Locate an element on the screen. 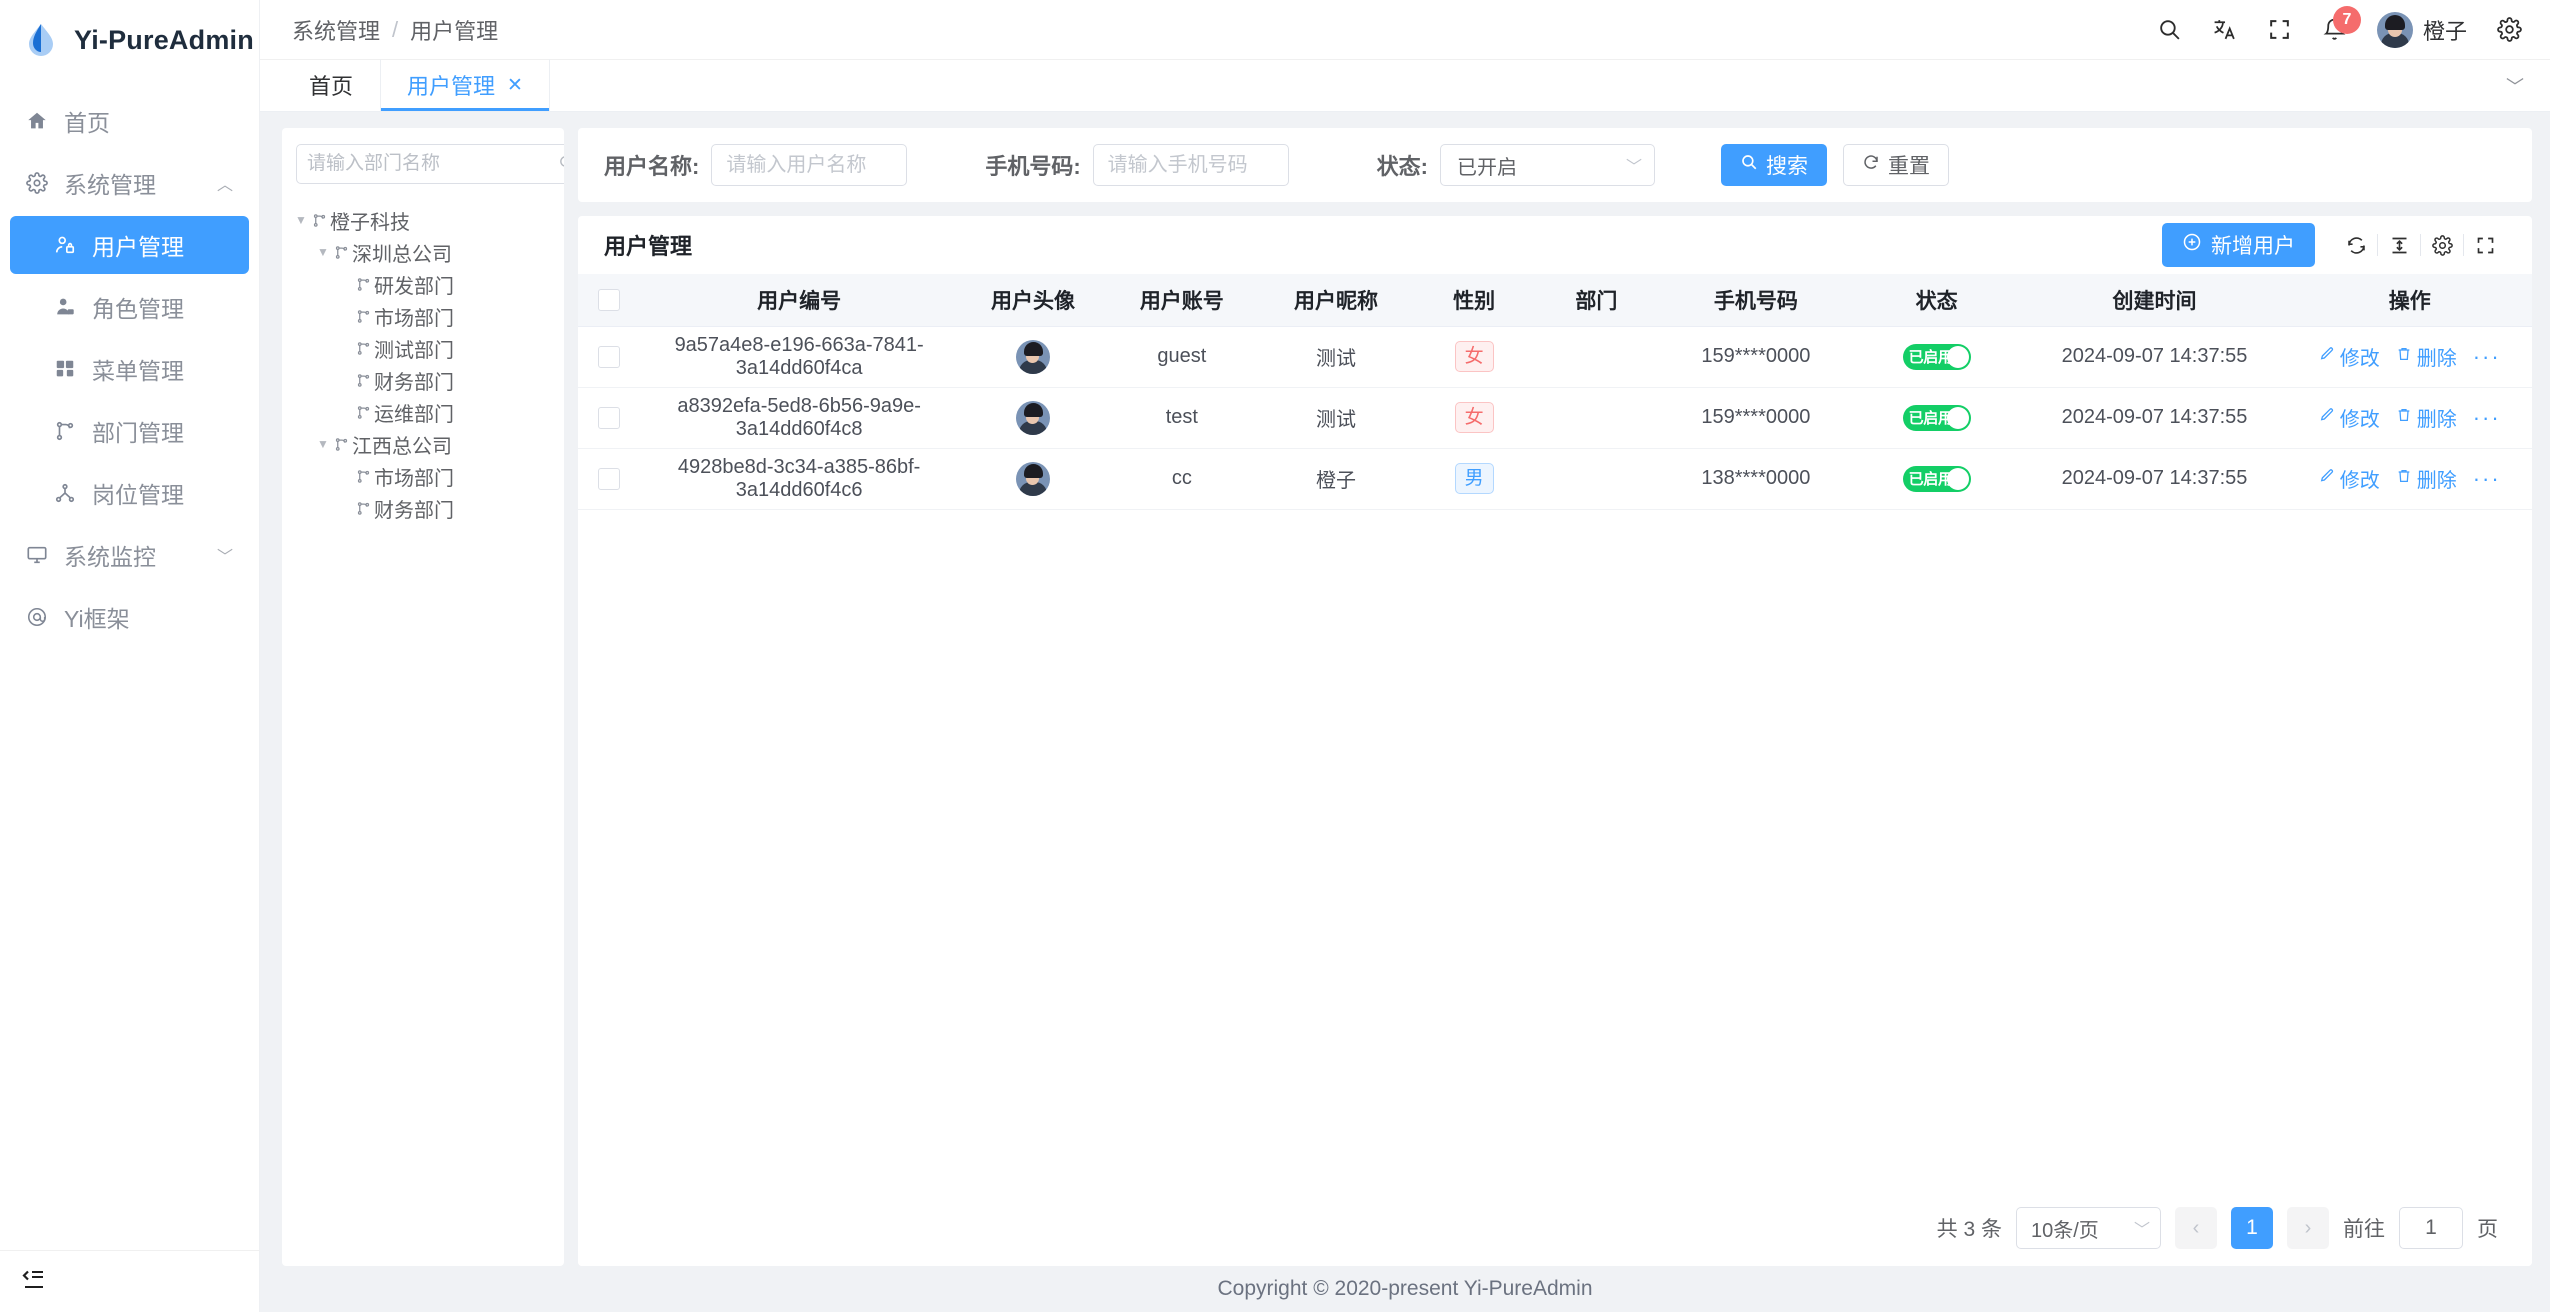 The image size is (2550, 1312). tree-node: 运维部门 is located at coordinates (423, 412).